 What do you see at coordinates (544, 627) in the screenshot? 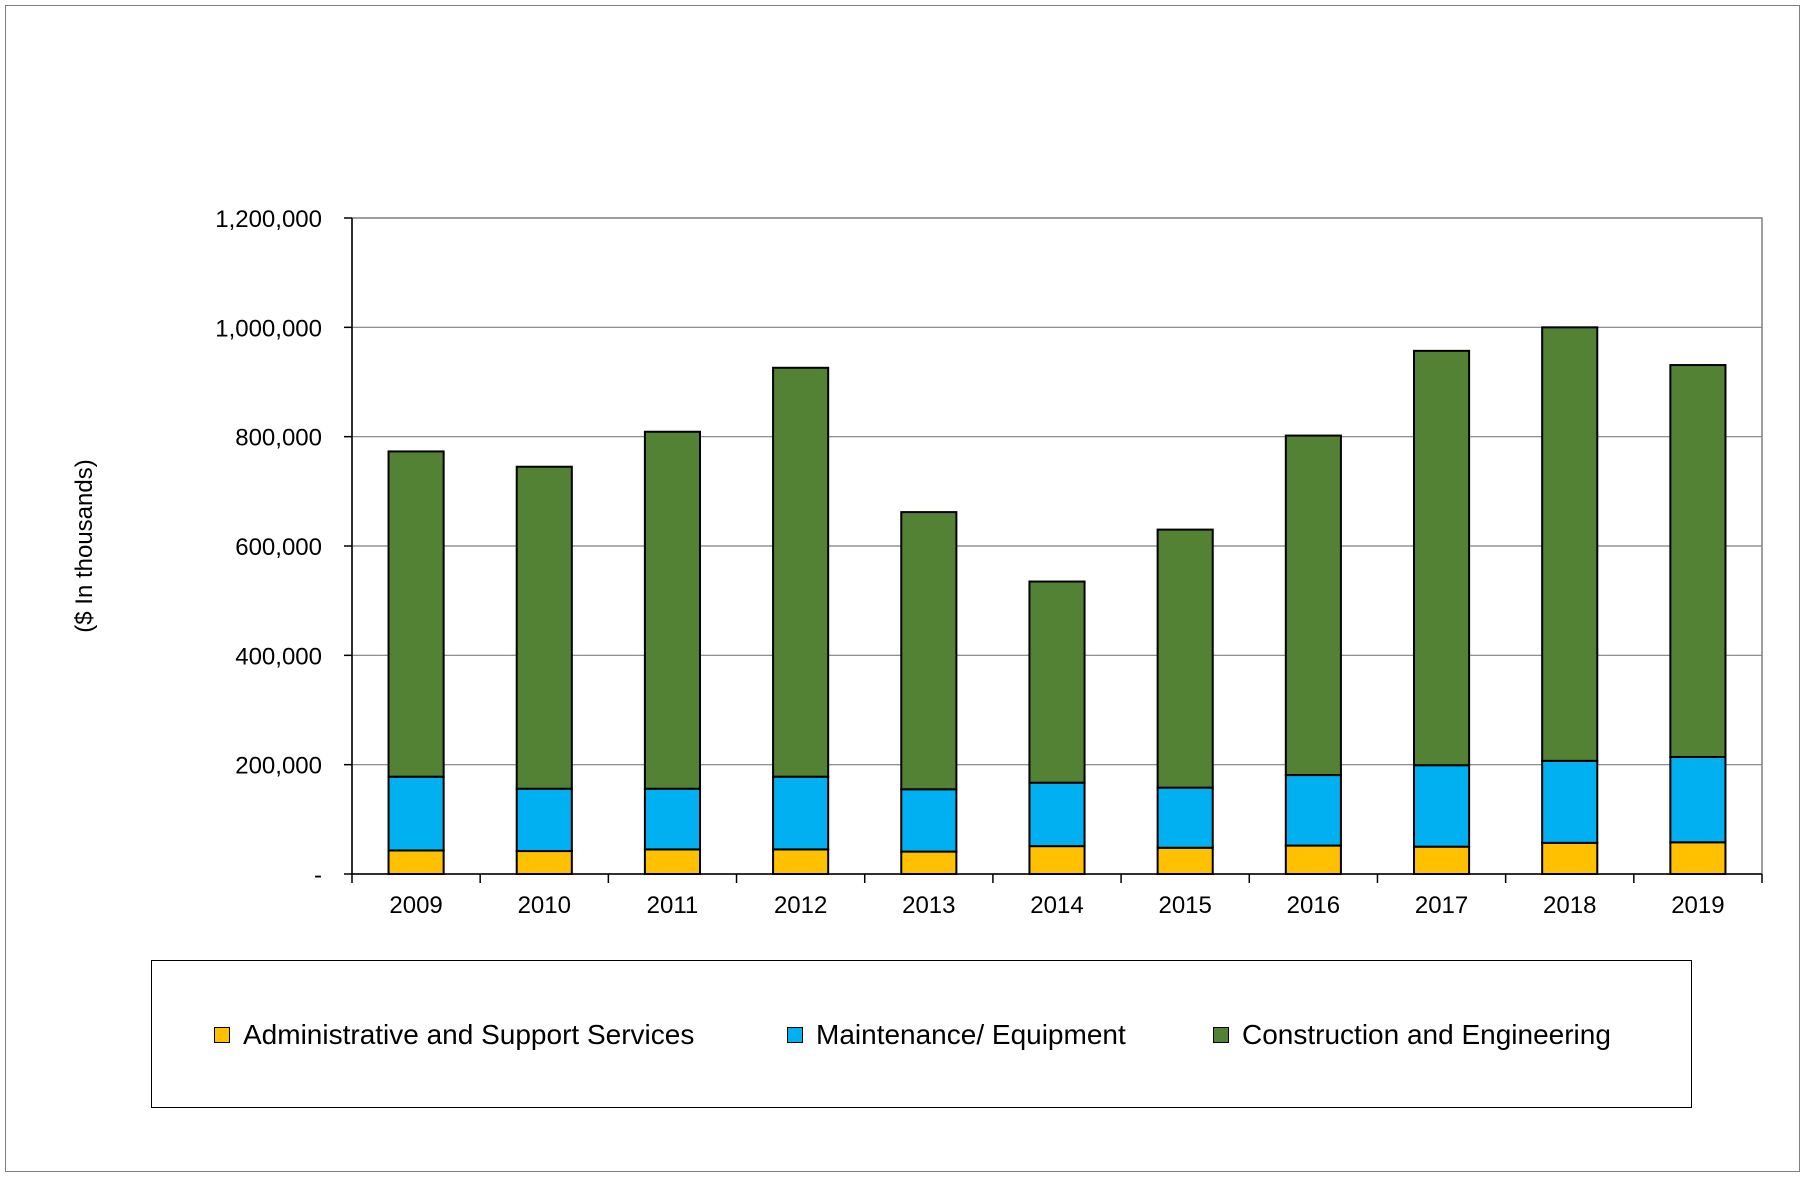
I see `bar-segment-construction-and-engineering-2010` at bounding box center [544, 627].